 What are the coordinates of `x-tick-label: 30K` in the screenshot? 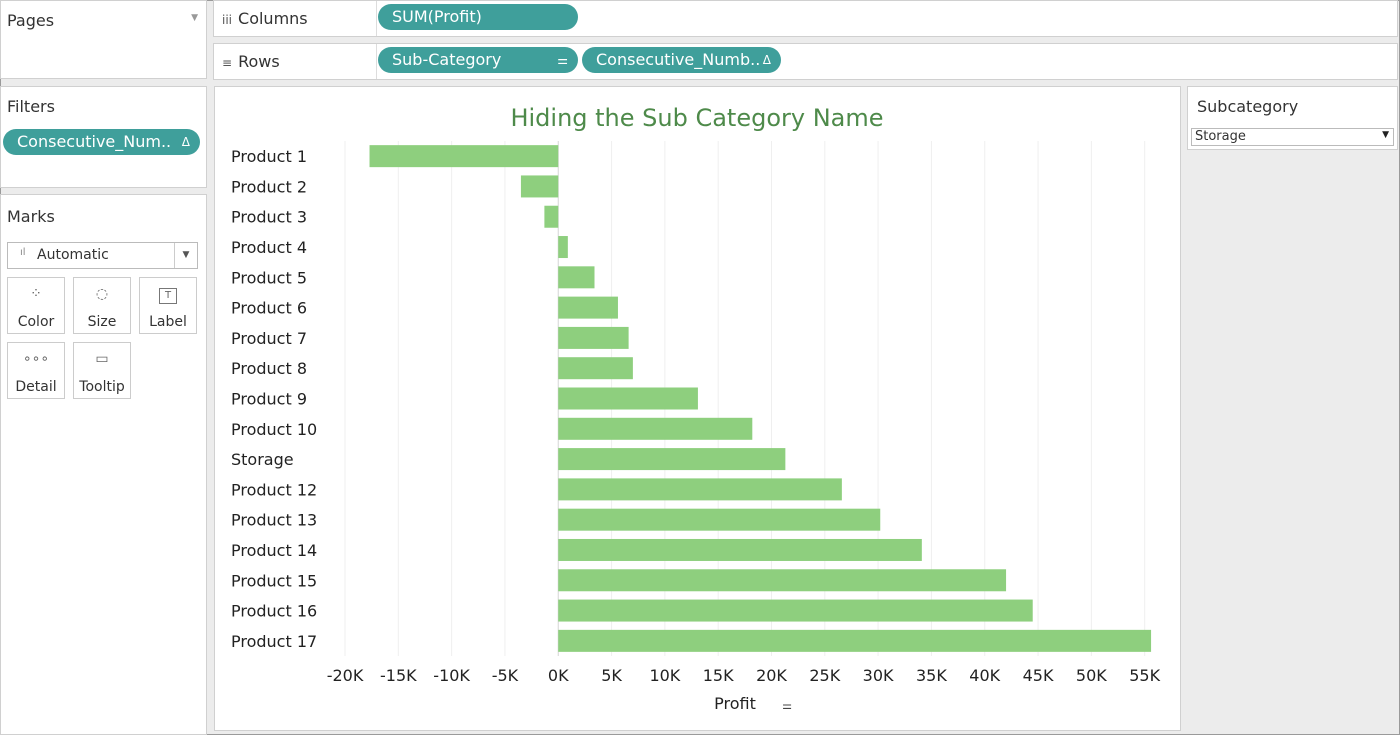 It's located at (878, 675).